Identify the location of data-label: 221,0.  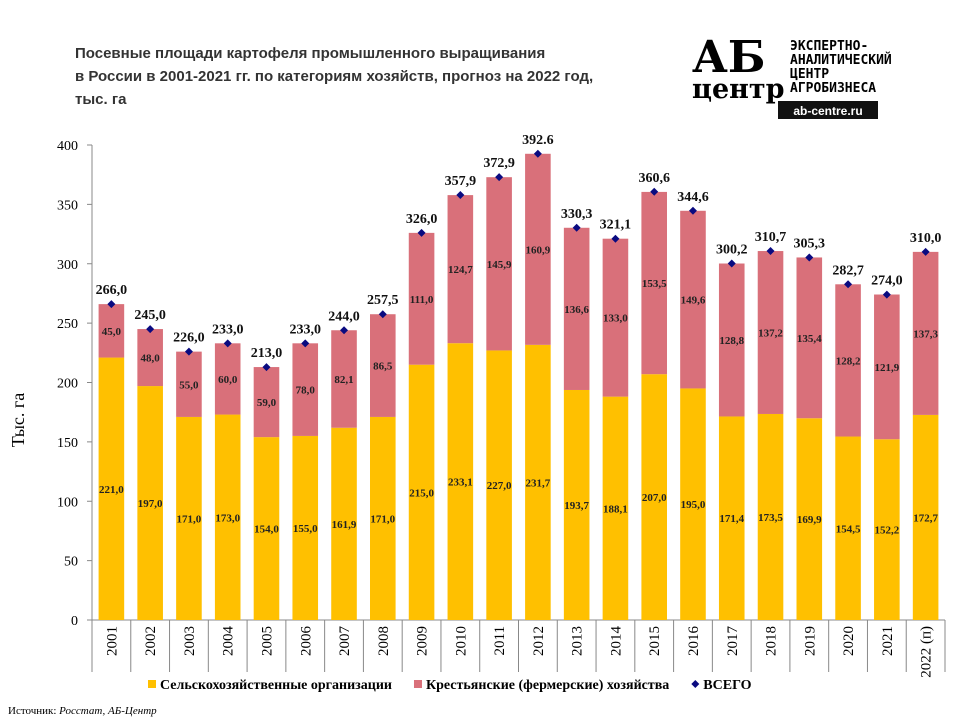
(111, 490).